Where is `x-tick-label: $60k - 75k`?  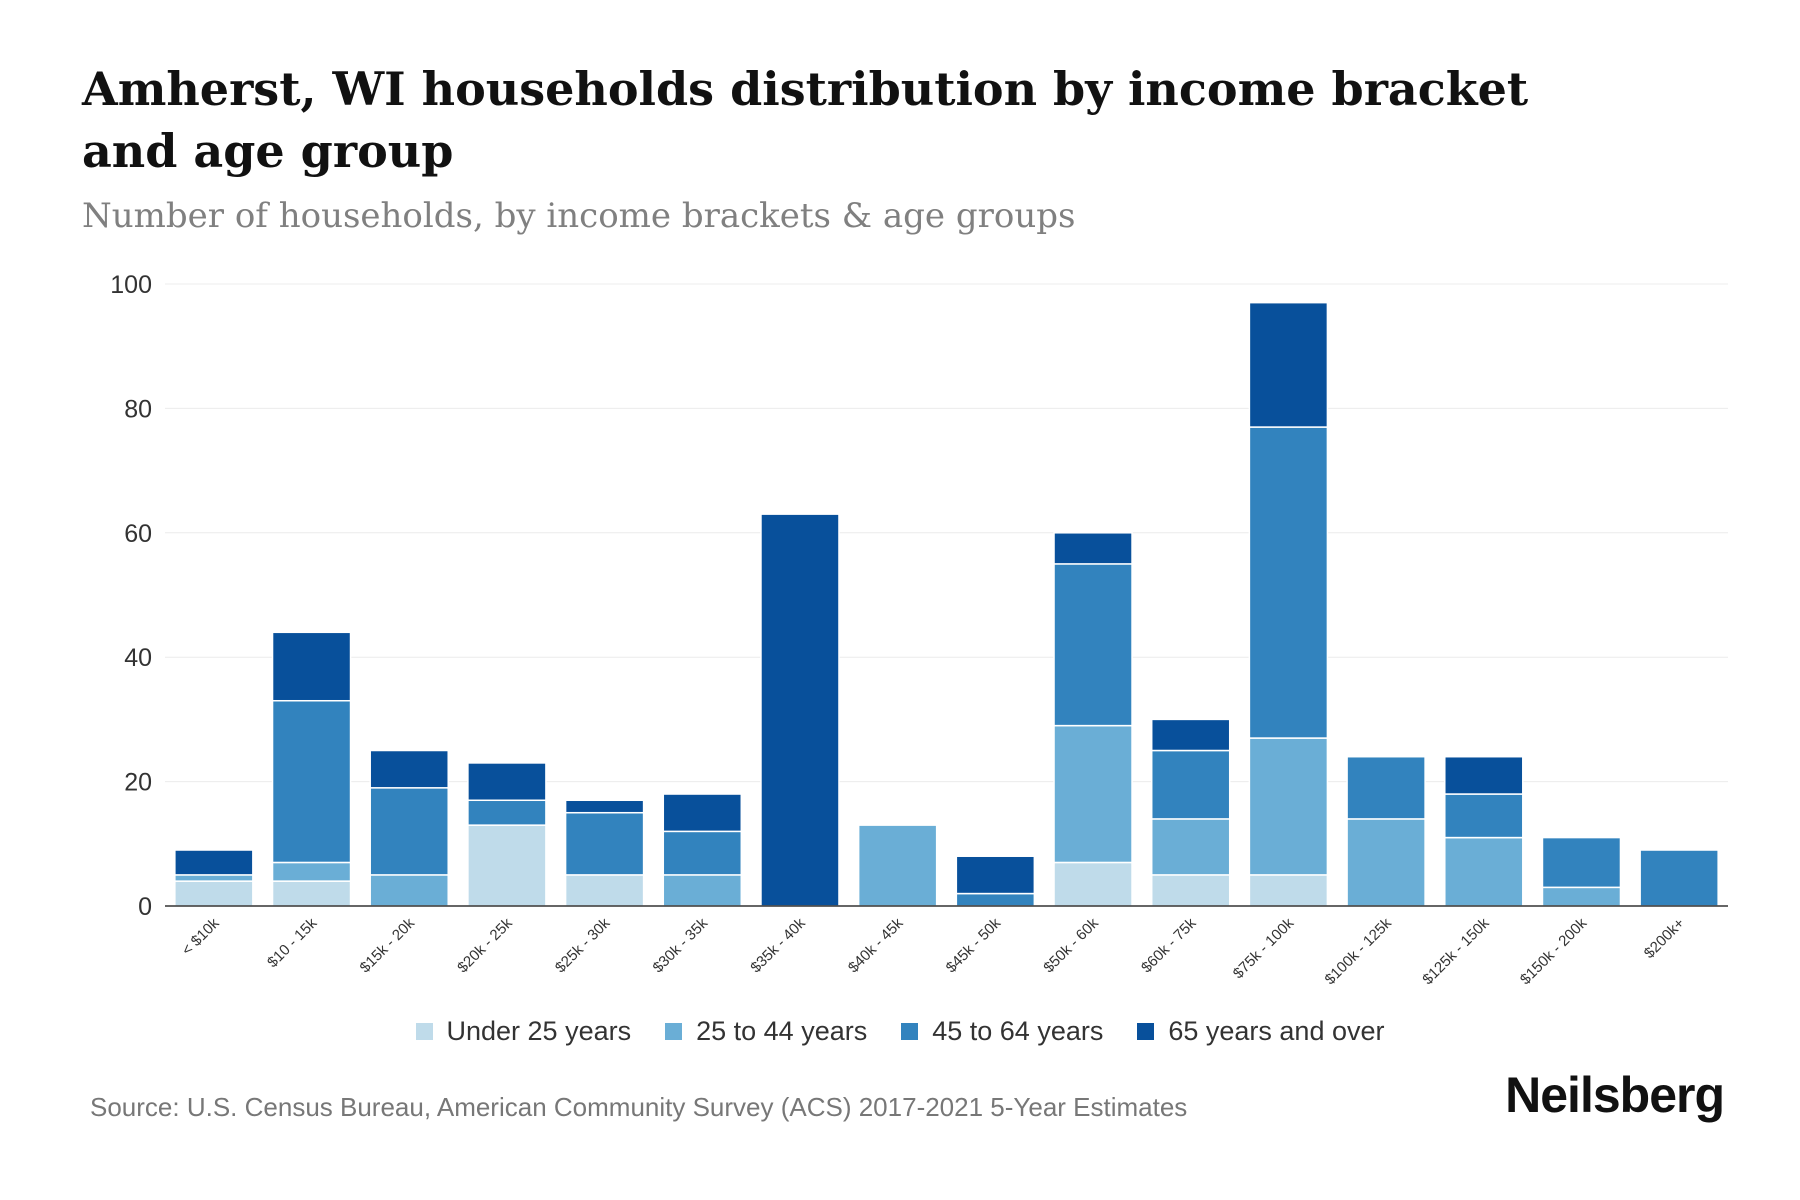 x-tick-label: $60k - 75k is located at coordinates (1169, 945).